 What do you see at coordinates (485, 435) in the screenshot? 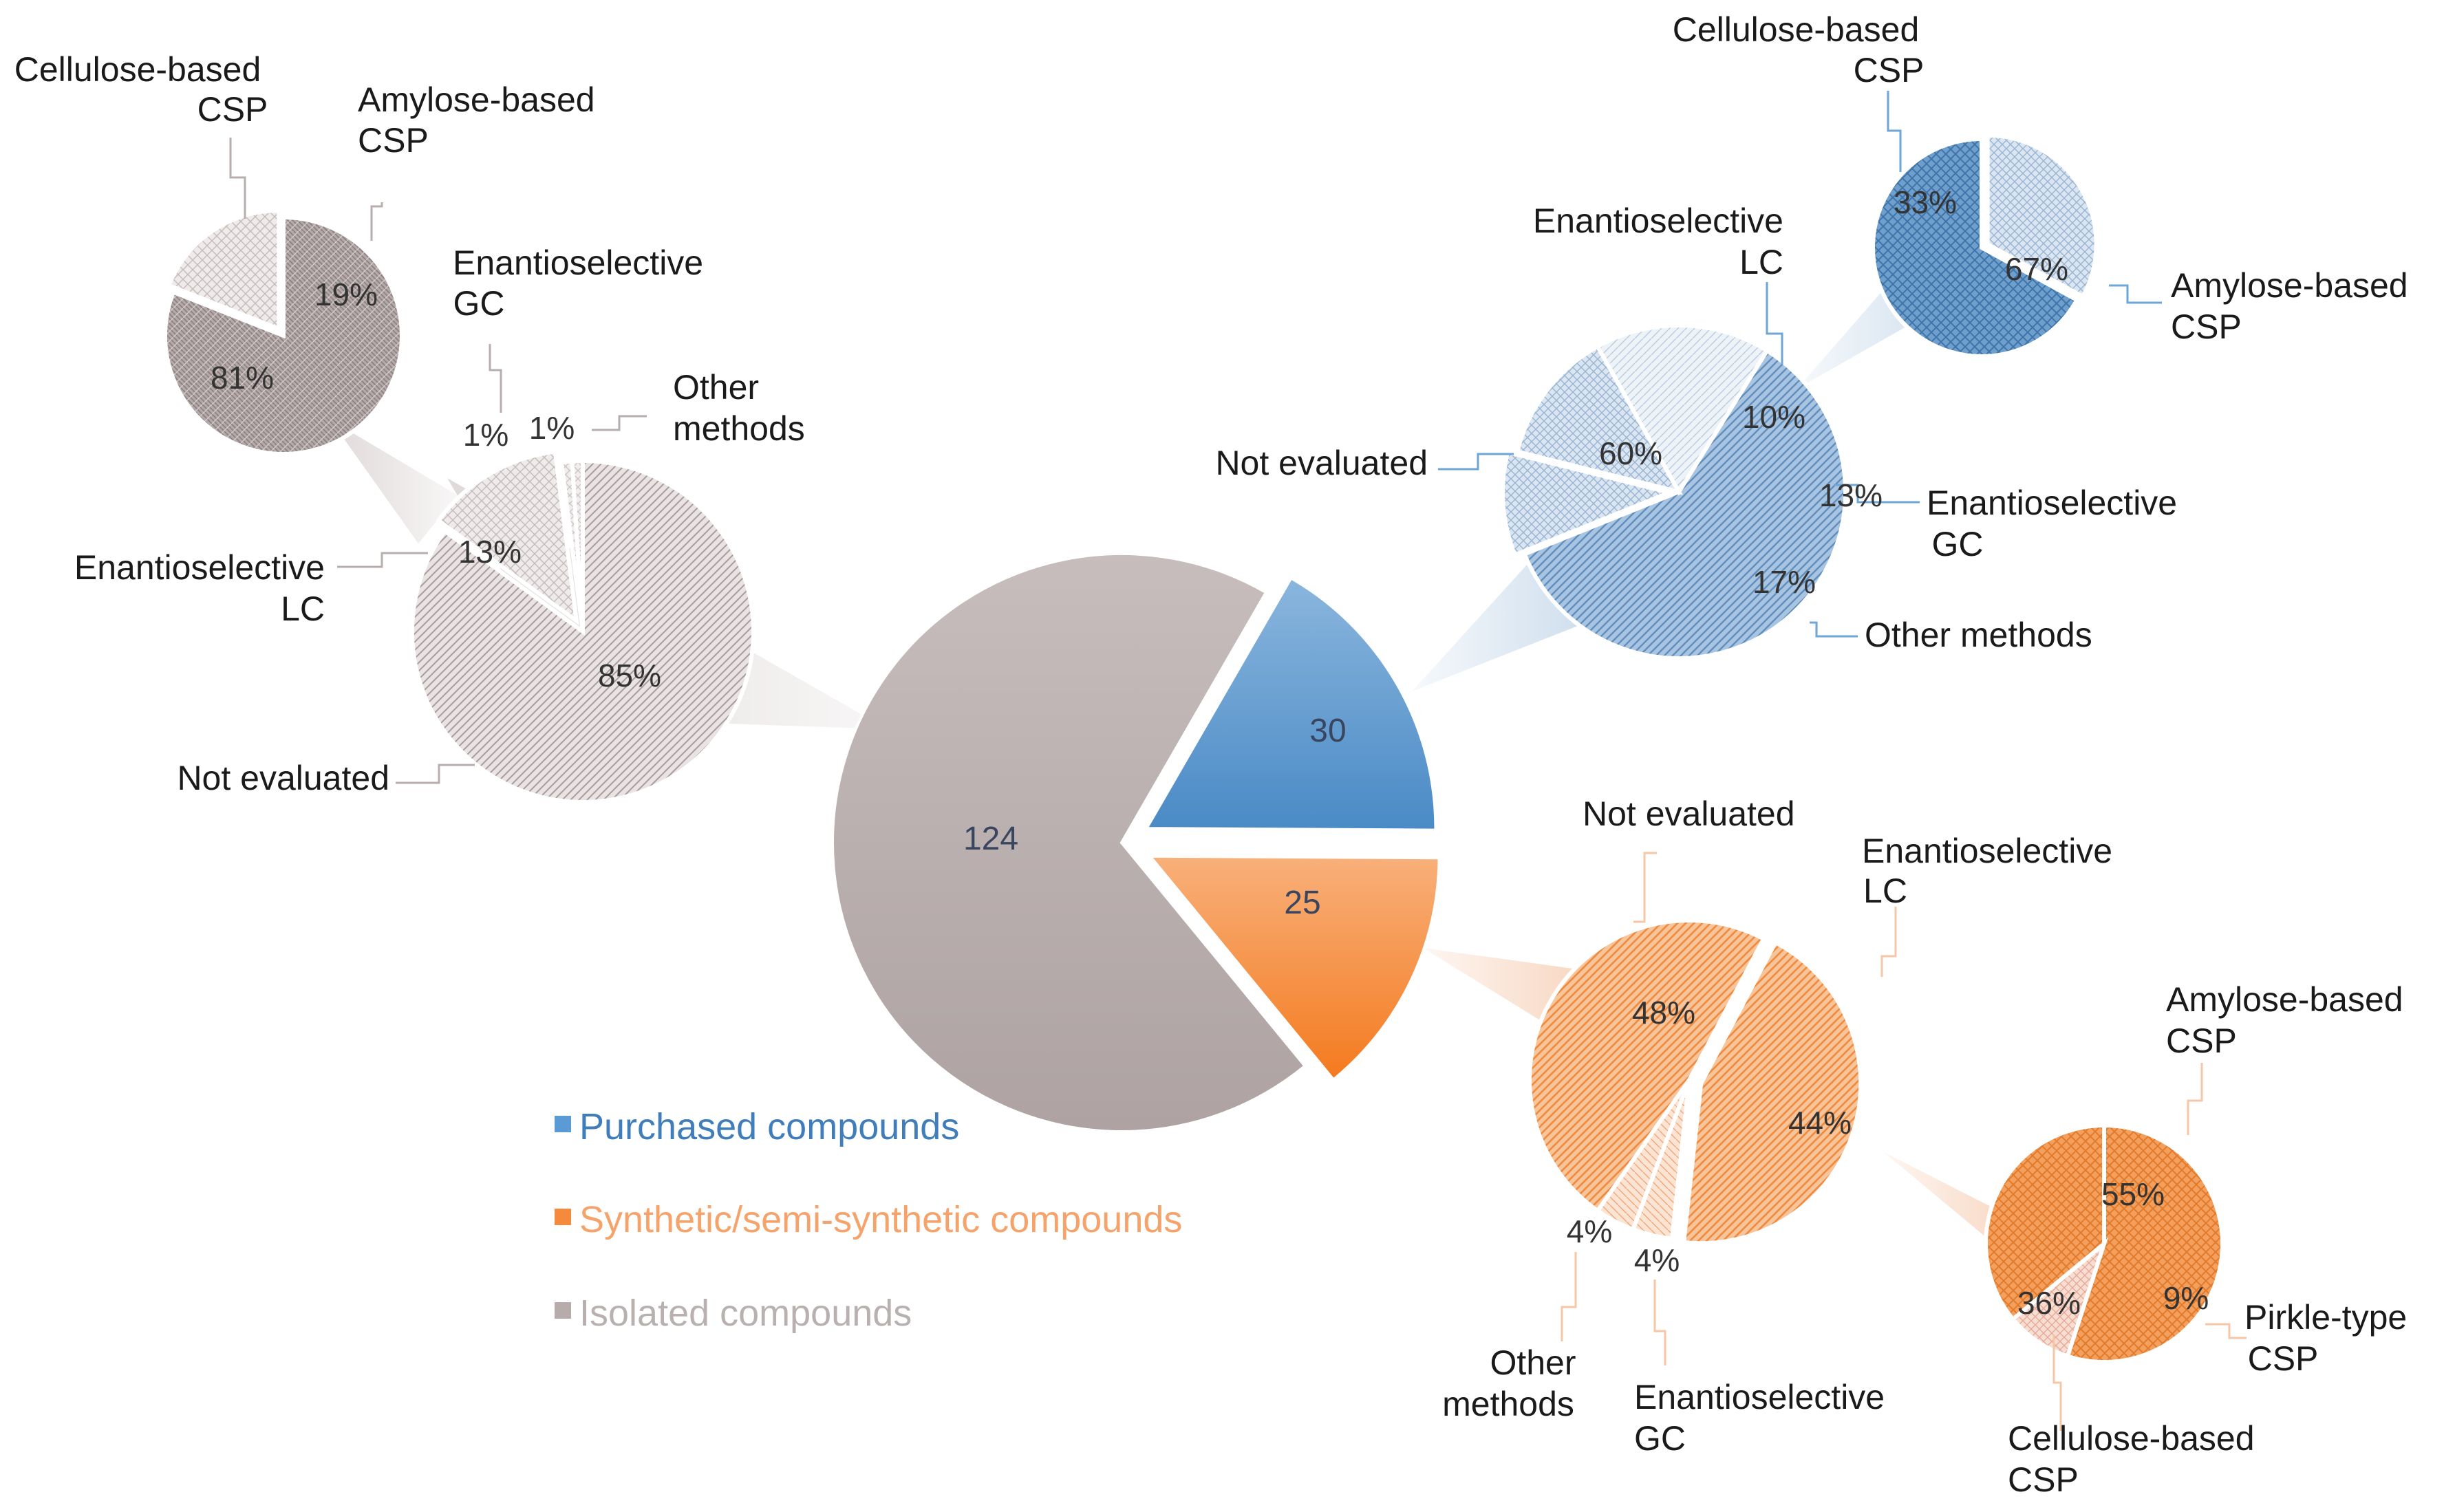
I see `pct-iso-gc: 1%` at bounding box center [485, 435].